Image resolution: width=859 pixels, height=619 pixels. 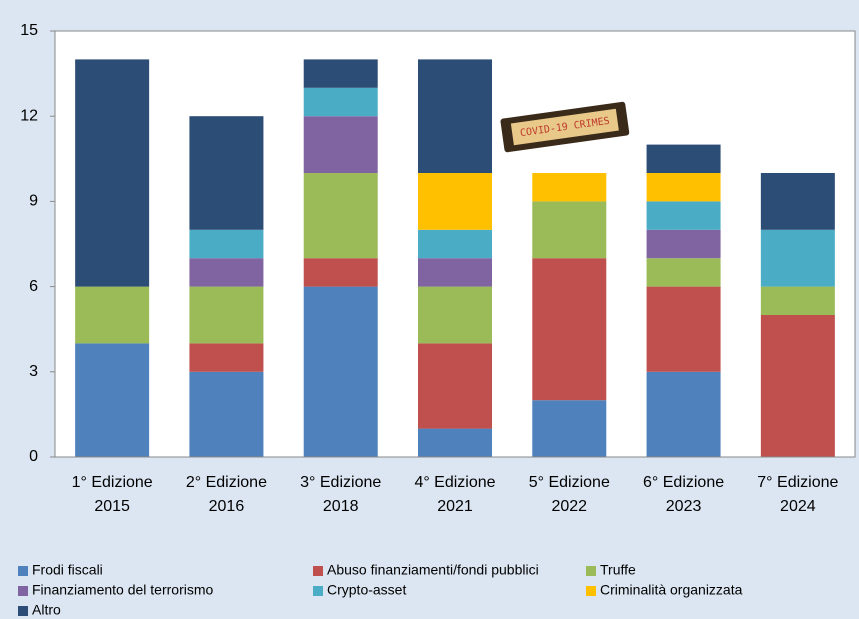 What do you see at coordinates (433, 570) in the screenshot?
I see `legend-label: Abuso finanziamenti/fondi pubblici` at bounding box center [433, 570].